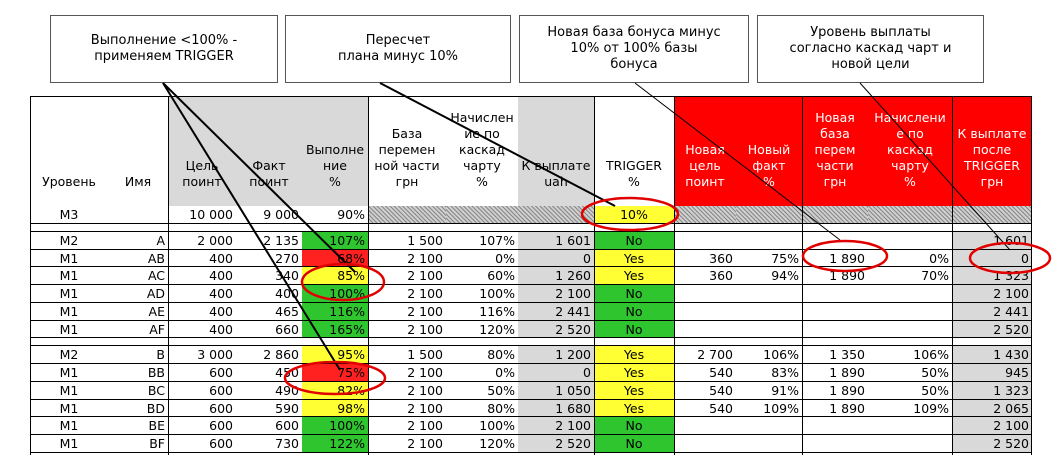 This screenshot has height=455, width=1052. Describe the element at coordinates (935, 390) in the screenshot. I see `cell-new-accrual: 50%` at that location.